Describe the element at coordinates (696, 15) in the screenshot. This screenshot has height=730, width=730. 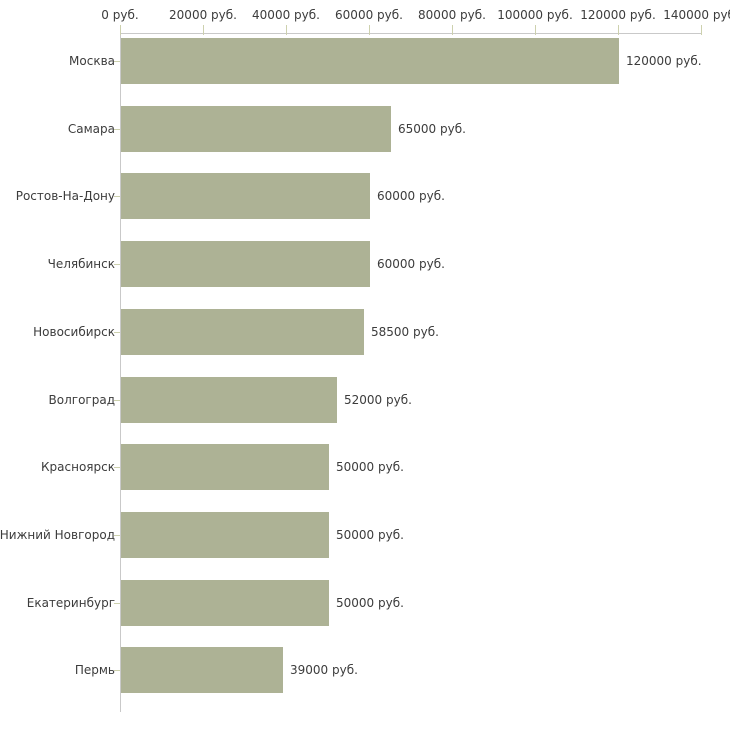
I see `x-axis-tick-label: 140000 руб.` at that location.